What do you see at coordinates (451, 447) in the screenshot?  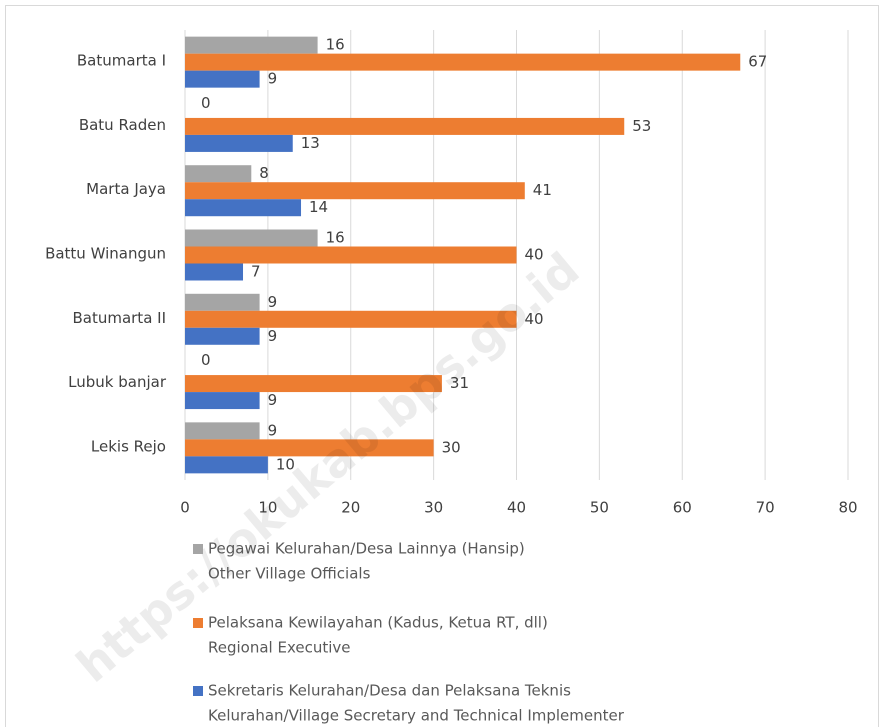 I see `data-label: 30` at bounding box center [451, 447].